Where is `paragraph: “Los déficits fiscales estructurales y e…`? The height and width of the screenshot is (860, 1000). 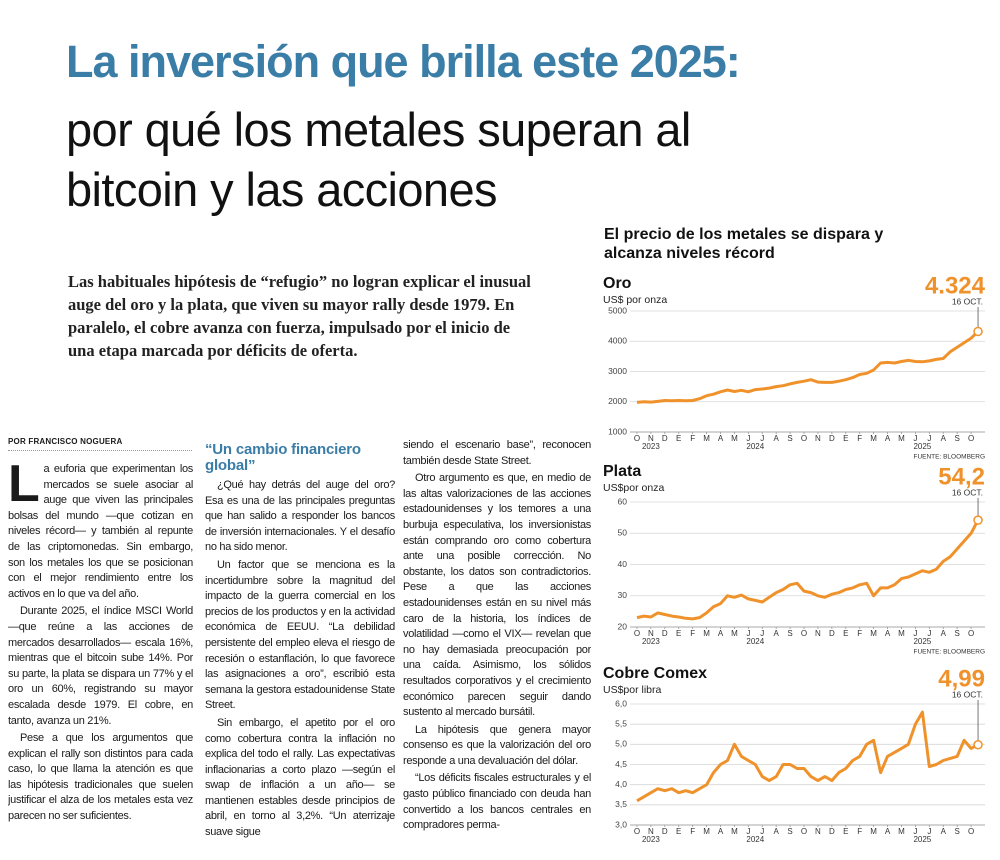 paragraph: “Los déficits fiscales estructurales y e… is located at coordinates (497, 802).